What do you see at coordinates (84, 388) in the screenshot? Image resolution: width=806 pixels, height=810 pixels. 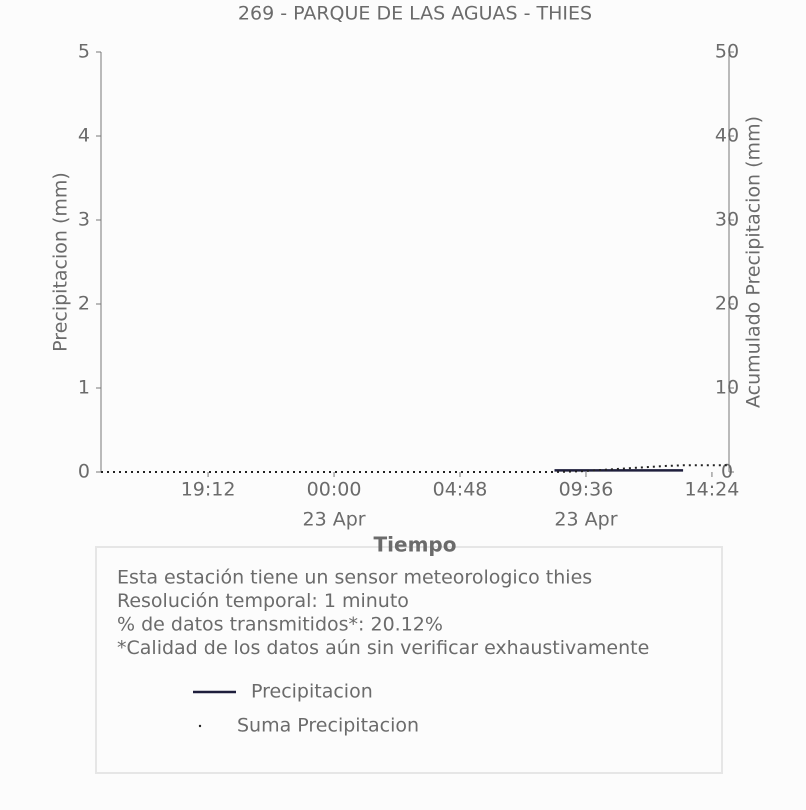 I see `y-tick-label: 1` at bounding box center [84, 388].